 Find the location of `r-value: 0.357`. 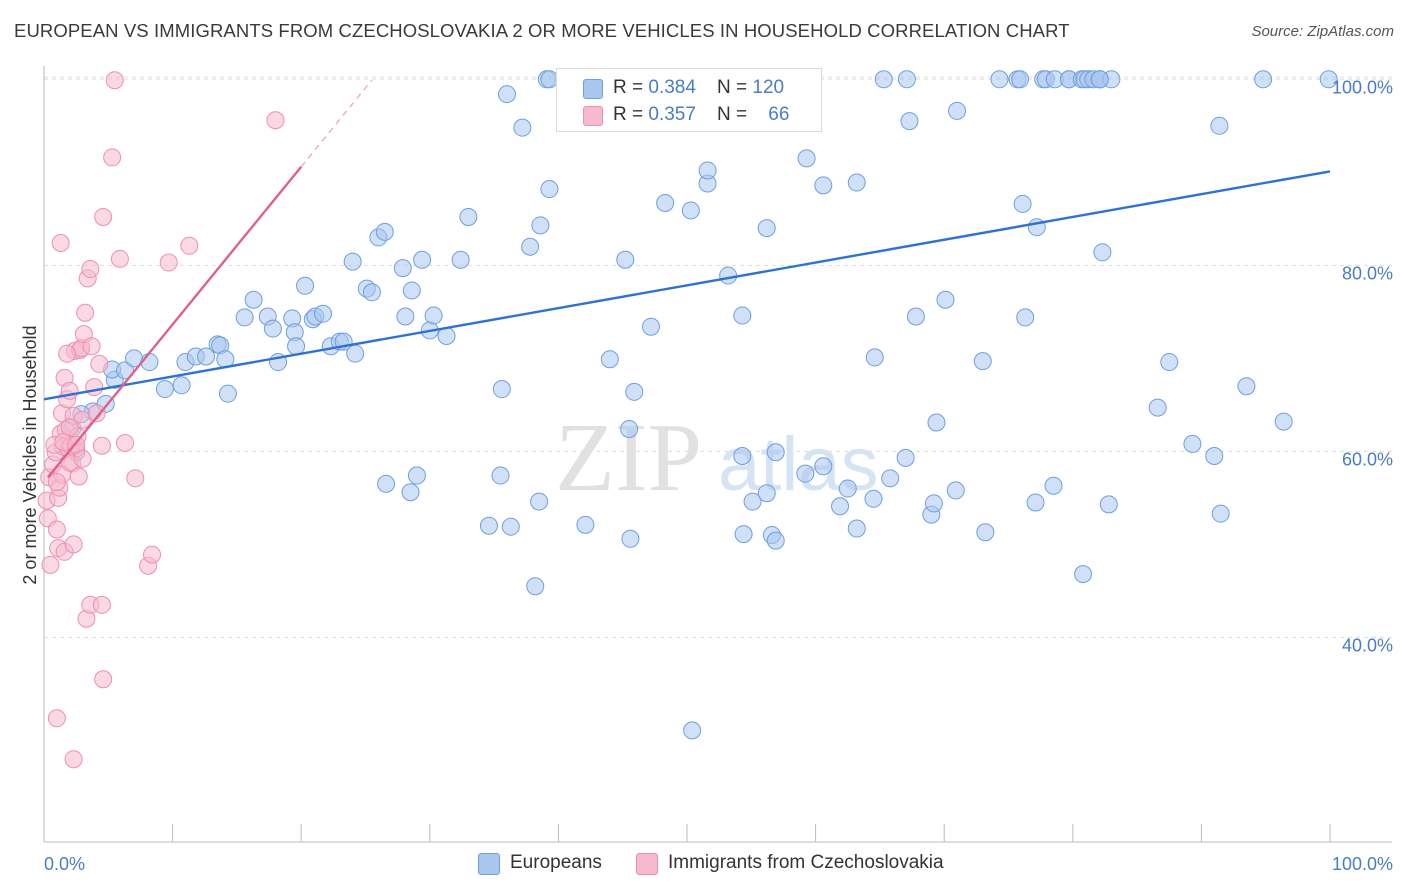

r-value: 0.357 is located at coordinates (672, 114).